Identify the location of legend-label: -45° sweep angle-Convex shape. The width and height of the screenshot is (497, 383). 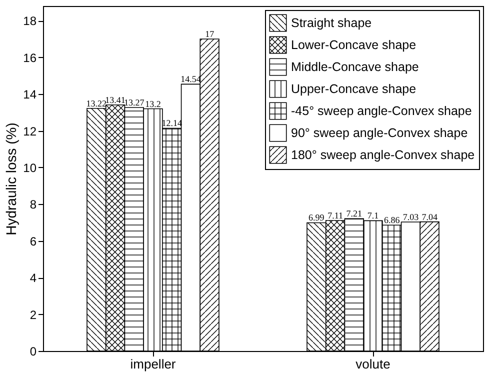
(381, 111).